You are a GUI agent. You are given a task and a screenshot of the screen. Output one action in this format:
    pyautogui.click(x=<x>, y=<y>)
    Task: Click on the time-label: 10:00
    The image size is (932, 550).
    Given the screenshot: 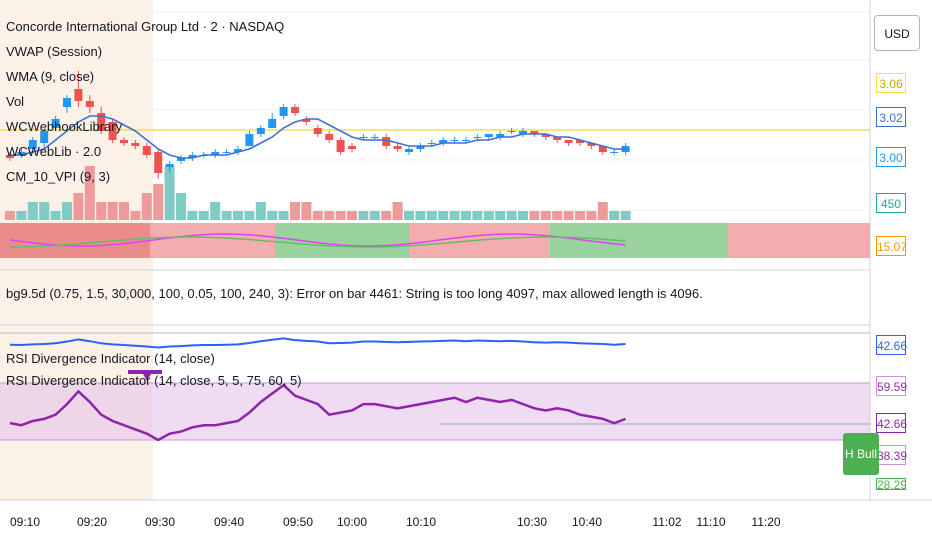 What is the action you would take?
    pyautogui.click(x=352, y=522)
    